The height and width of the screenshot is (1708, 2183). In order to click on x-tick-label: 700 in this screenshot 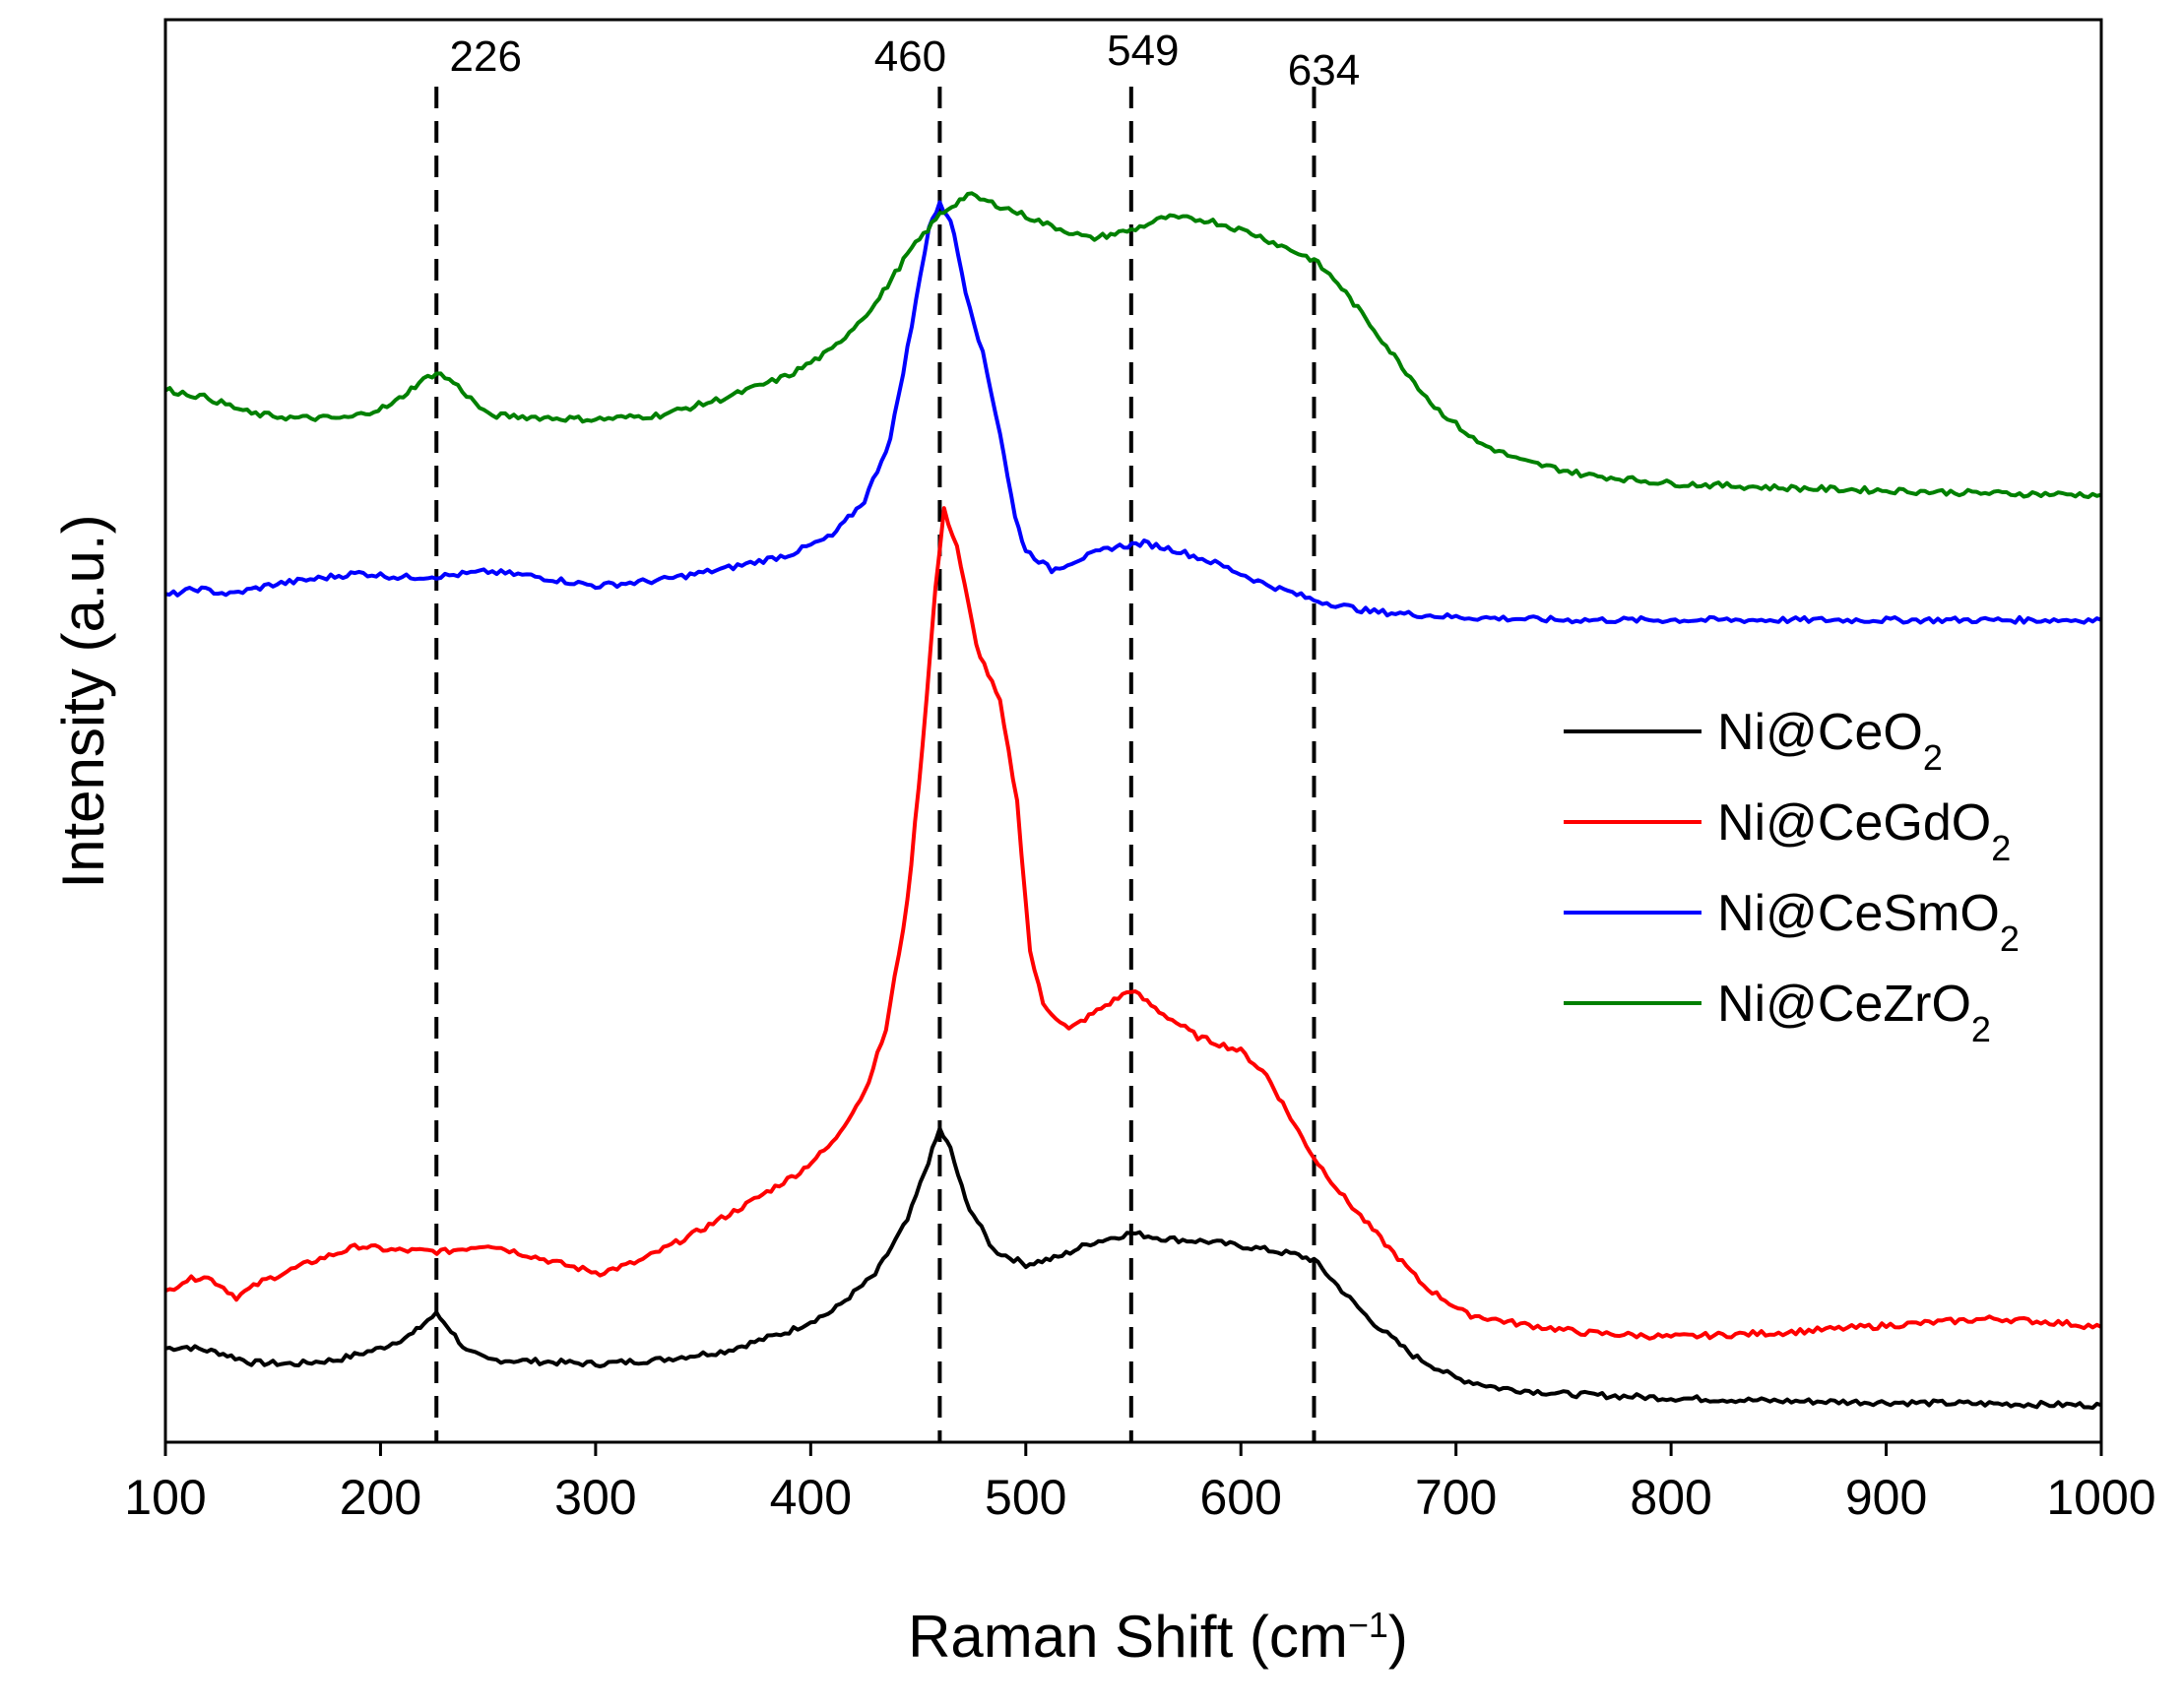, I will do `click(1456, 1497)`.